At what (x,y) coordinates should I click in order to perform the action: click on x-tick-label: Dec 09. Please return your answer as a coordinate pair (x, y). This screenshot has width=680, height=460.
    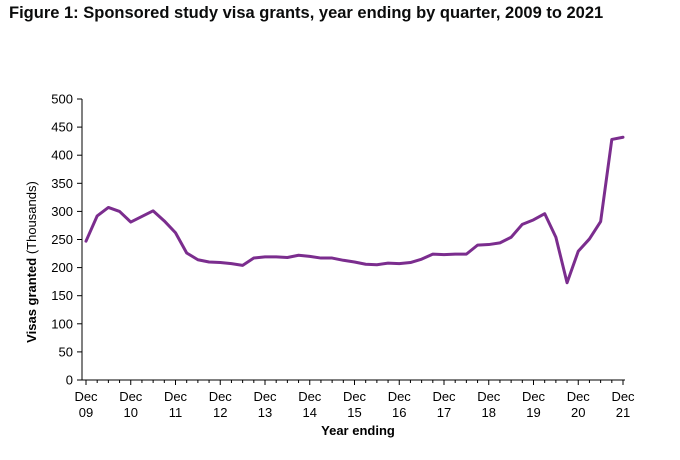
    Looking at the image, I should click on (86, 404).